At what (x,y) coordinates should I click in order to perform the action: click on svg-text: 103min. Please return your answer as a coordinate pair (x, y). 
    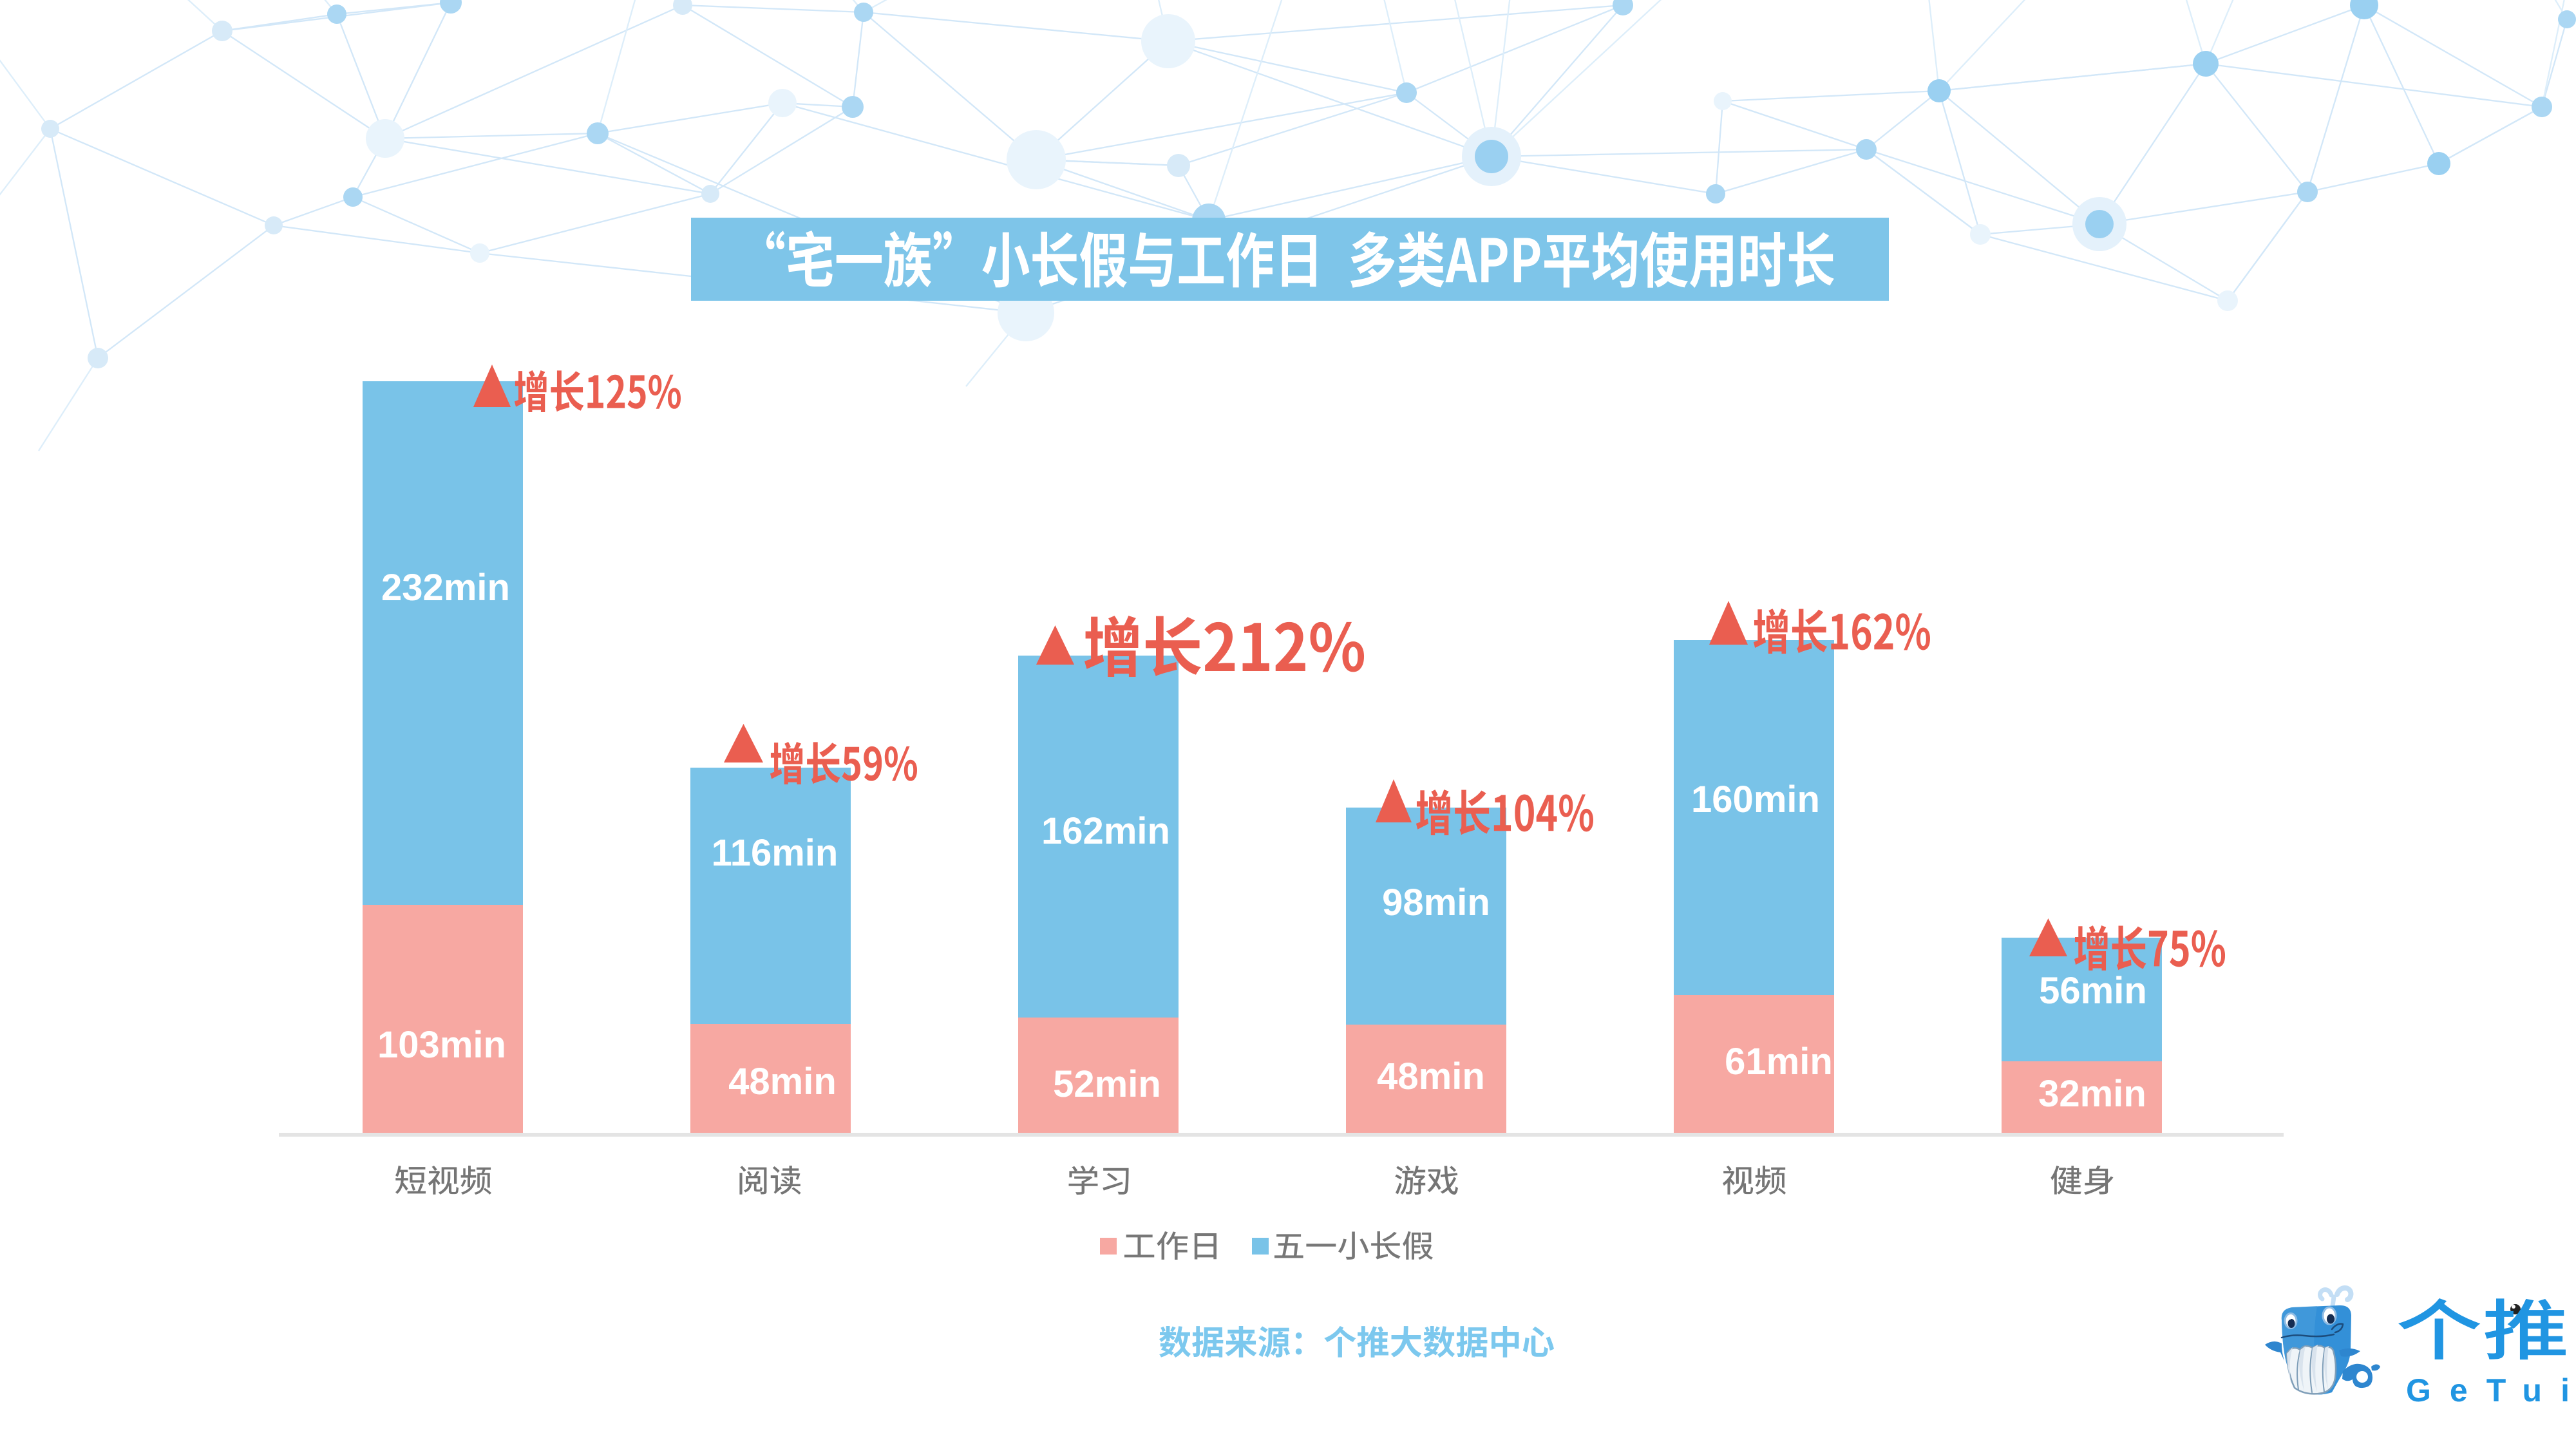
    Looking at the image, I should click on (442, 1045).